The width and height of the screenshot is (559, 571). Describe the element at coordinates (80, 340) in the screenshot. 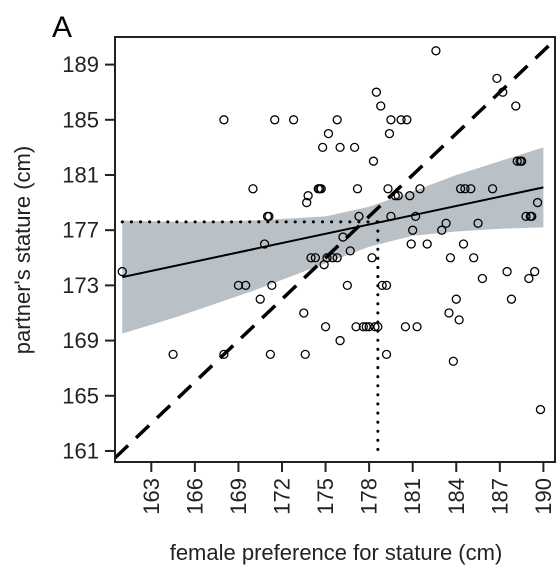

I see `y-tick-label: 169` at that location.